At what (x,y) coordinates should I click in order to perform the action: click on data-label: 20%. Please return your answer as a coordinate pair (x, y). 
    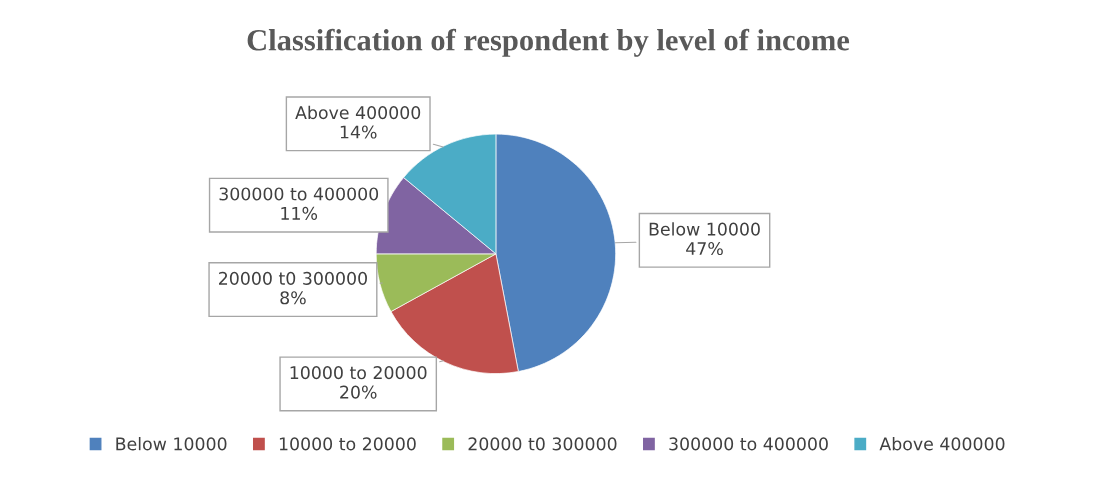
    Looking at the image, I should click on (358, 392).